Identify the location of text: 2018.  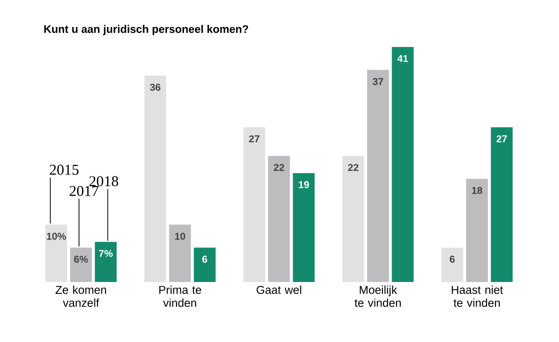
(103, 181).